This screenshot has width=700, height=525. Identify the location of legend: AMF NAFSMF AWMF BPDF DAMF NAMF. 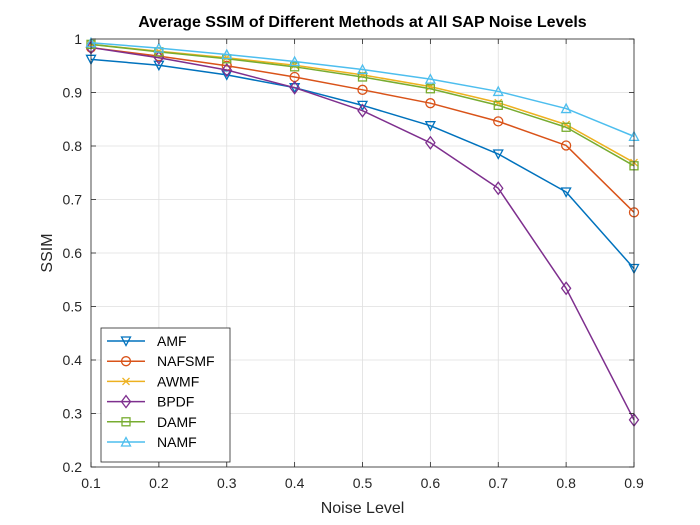
(165, 395).